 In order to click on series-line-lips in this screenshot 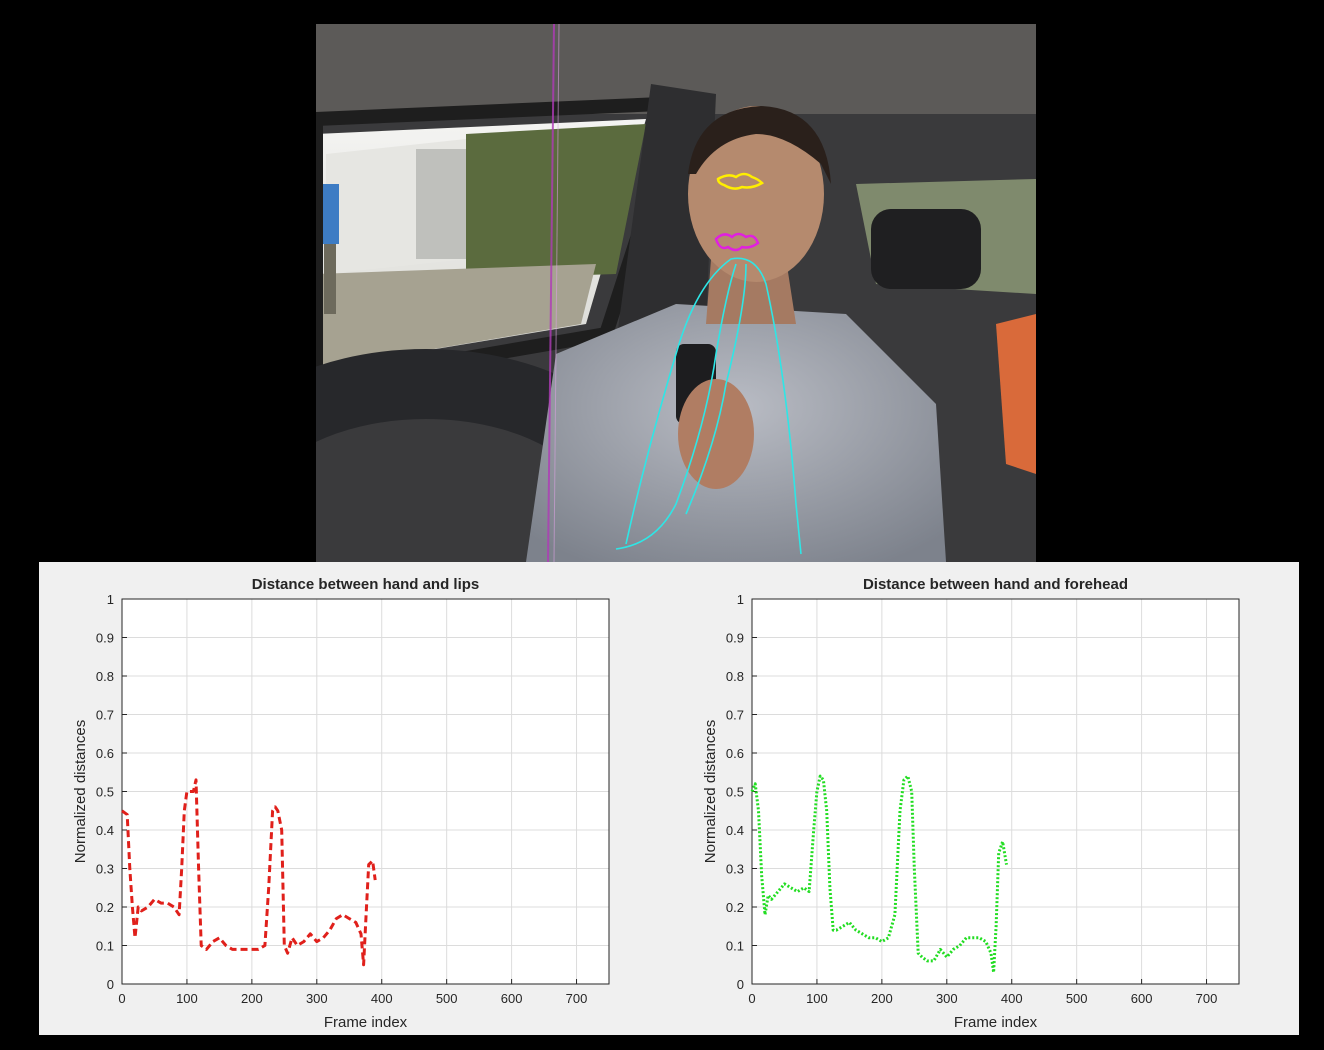, I will do `click(249, 872)`.